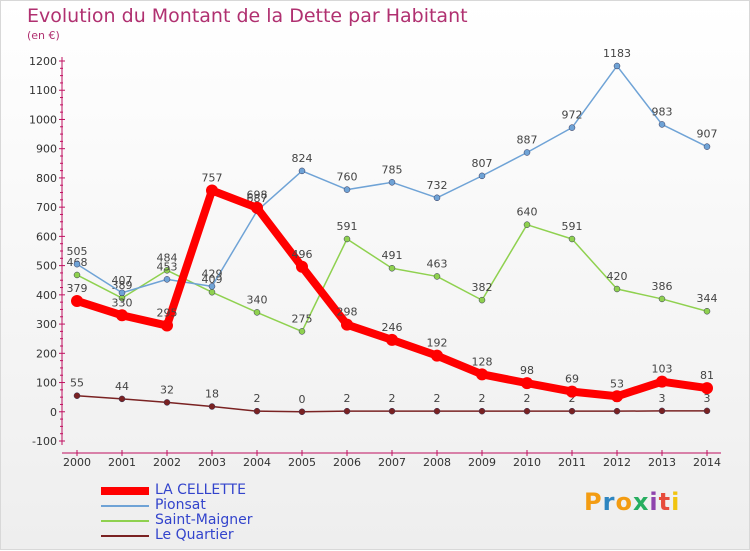 The image size is (750, 551). What do you see at coordinates (347, 462) in the screenshot?
I see `x-tick-label: 2006` at bounding box center [347, 462].